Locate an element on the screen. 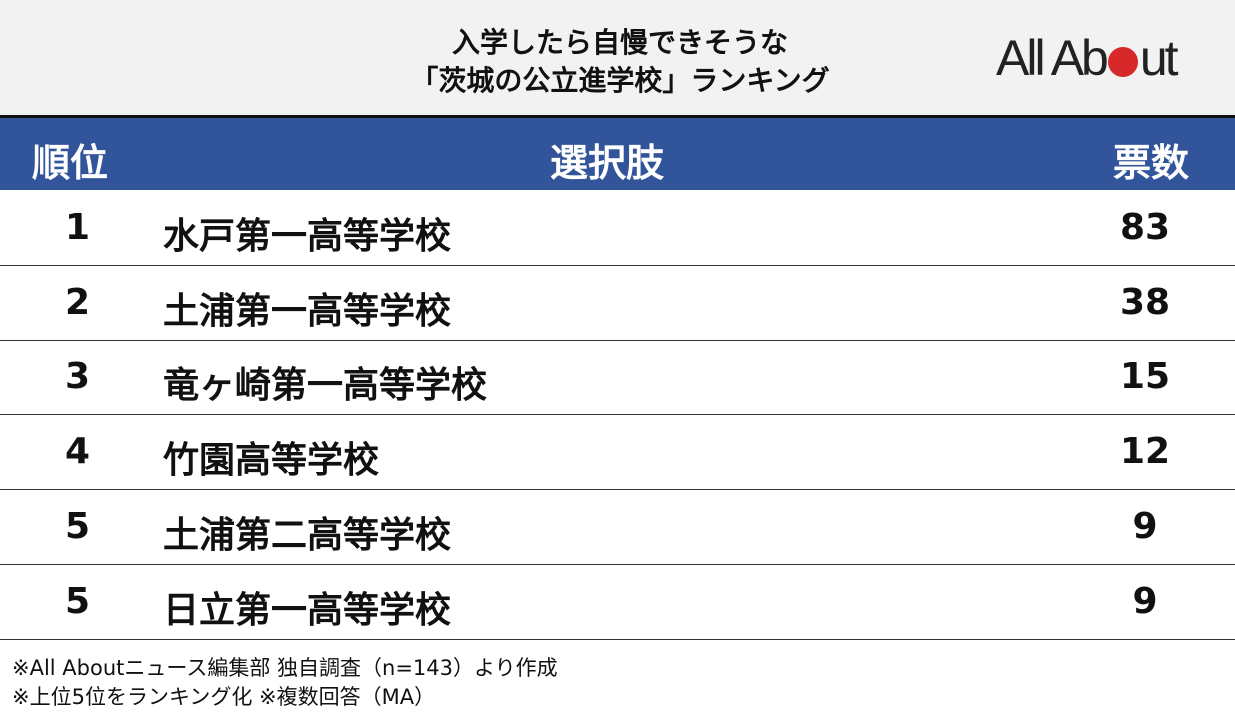 This screenshot has width=1235, height=715. choice-cell: 水戸第一高等学校 is located at coordinates (307, 236).